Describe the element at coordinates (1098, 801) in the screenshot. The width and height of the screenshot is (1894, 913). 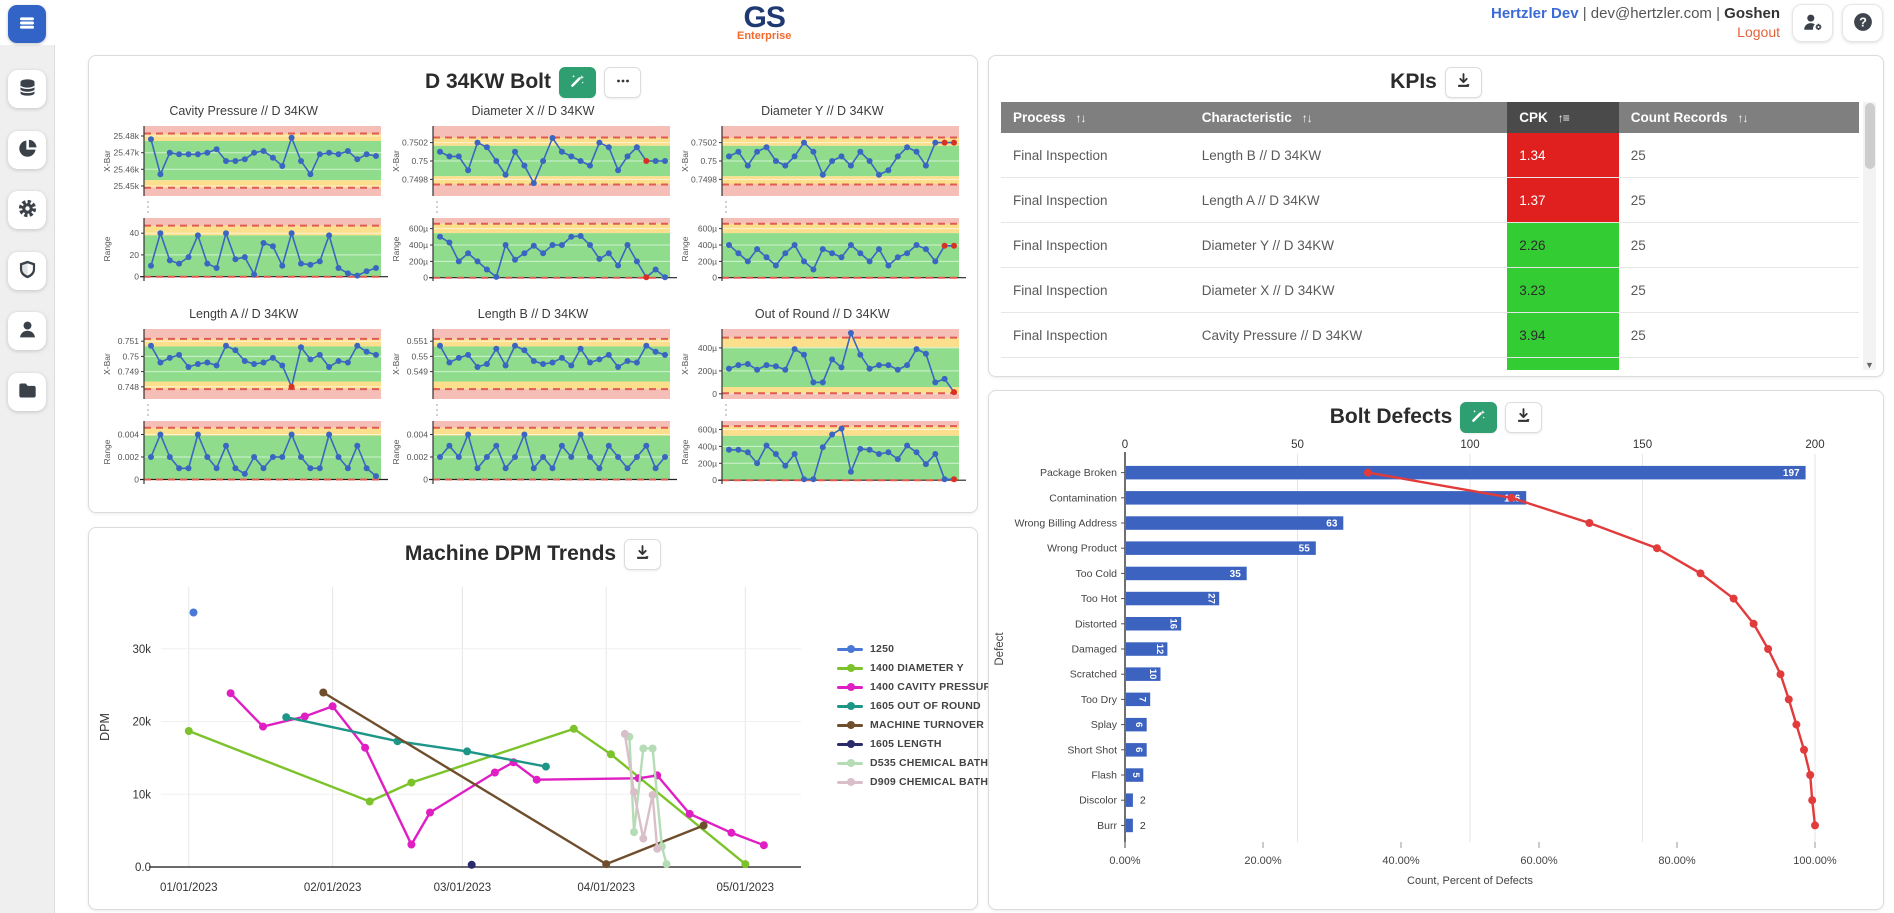
I see `svg-text: Discolor` at that location.